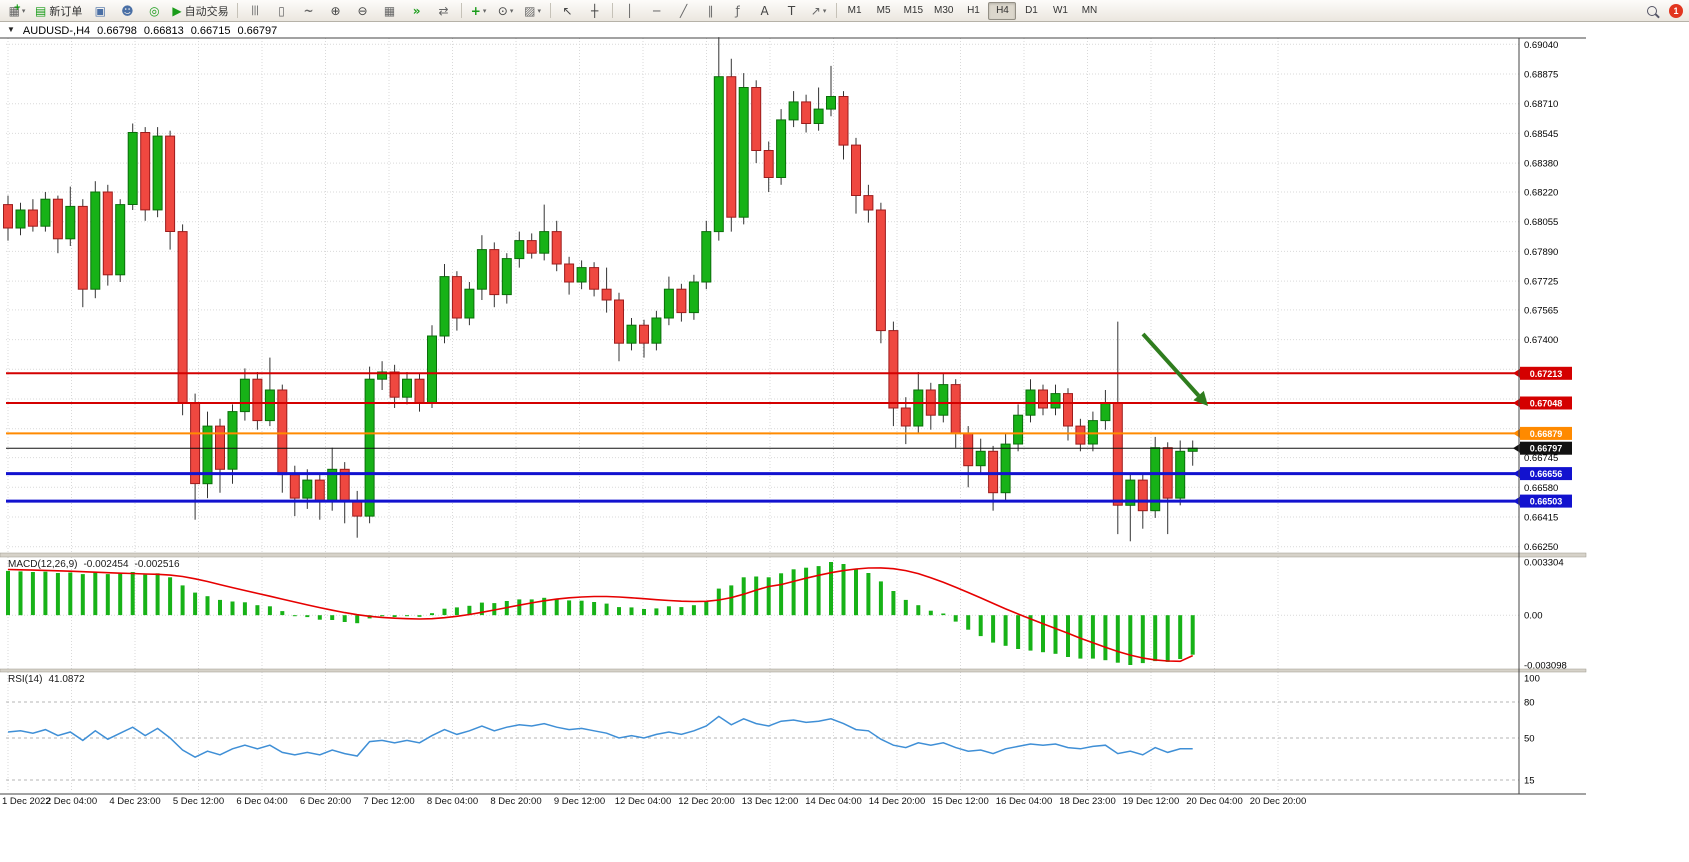  Describe the element at coordinates (1676, 10) in the screenshot. I see `notification-badge: 1` at that location.